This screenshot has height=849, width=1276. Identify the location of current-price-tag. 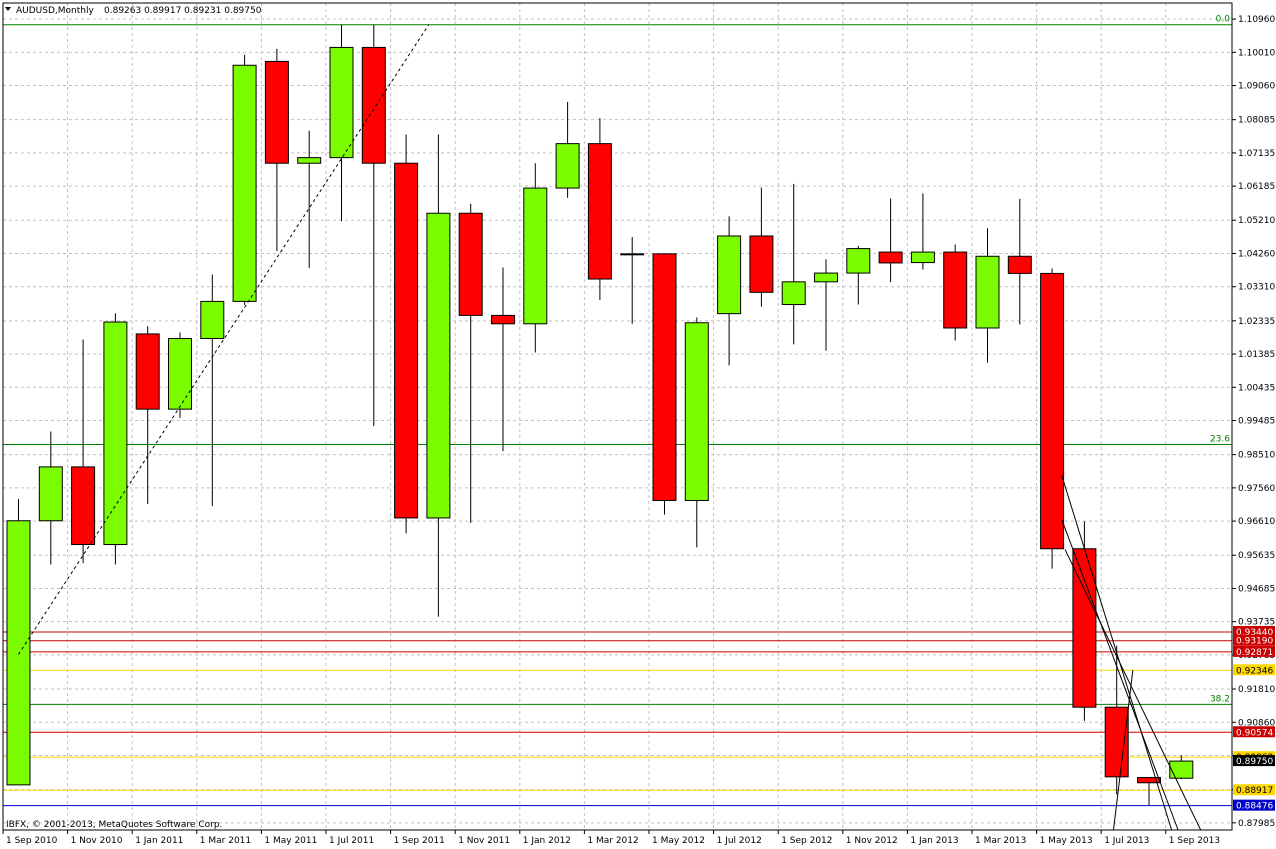
(1254, 761).